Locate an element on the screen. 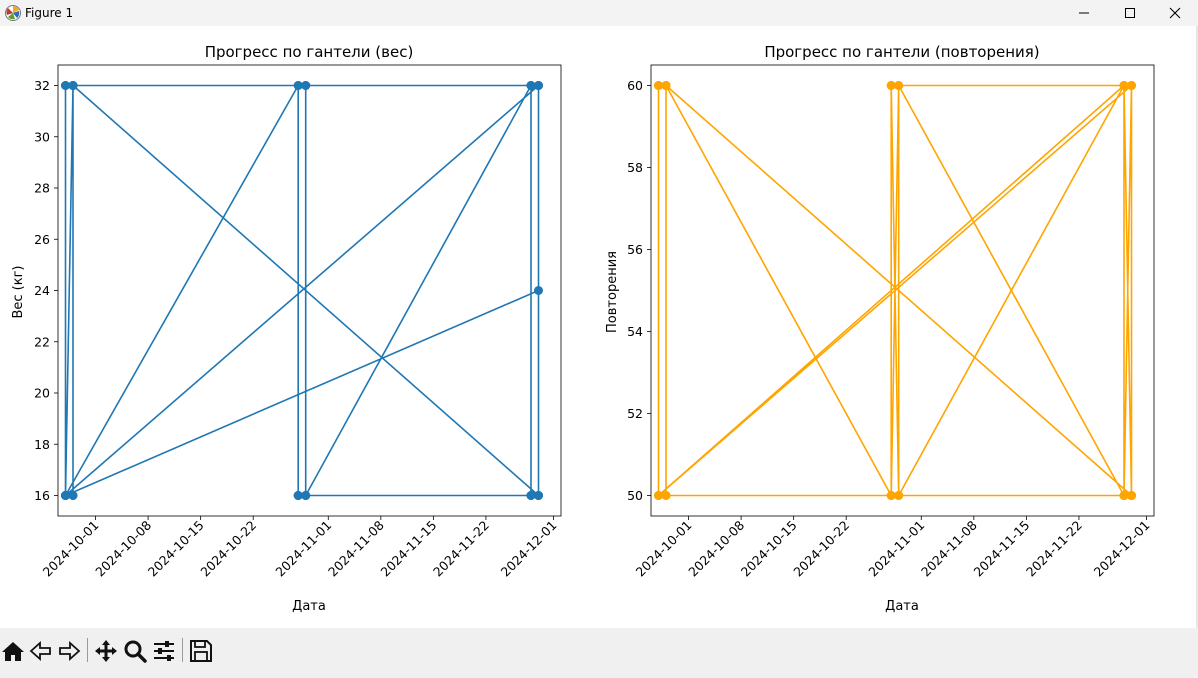 The image size is (1198, 678). forward-arrow-icon is located at coordinates (70, 651).